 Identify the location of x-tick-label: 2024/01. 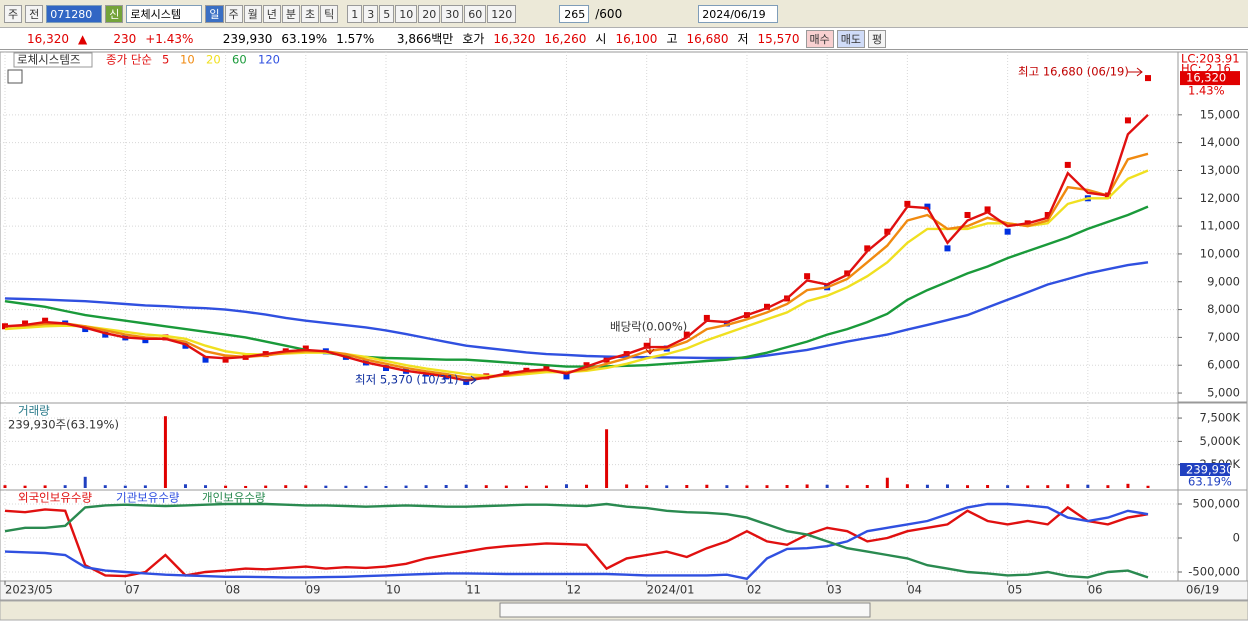
(671, 590).